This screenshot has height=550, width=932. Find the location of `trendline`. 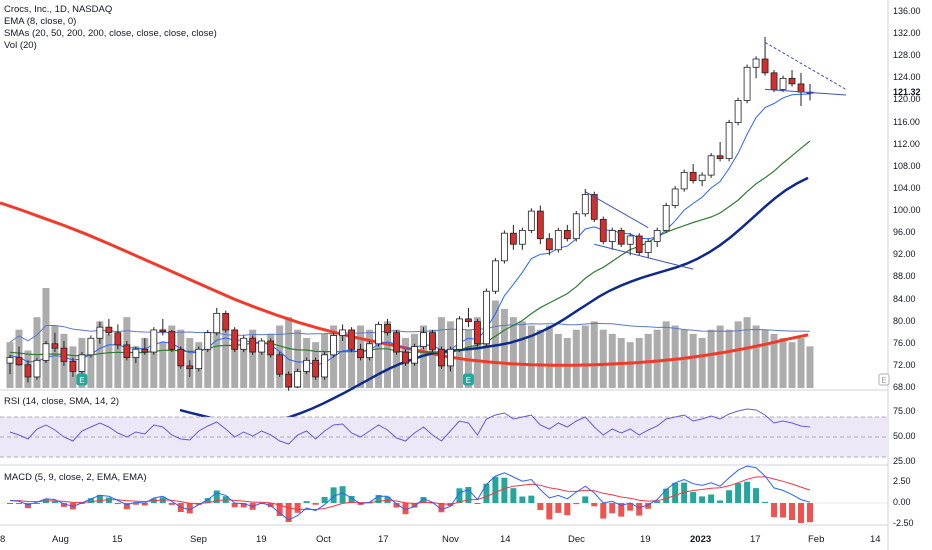

trendline is located at coordinates (644, 256).